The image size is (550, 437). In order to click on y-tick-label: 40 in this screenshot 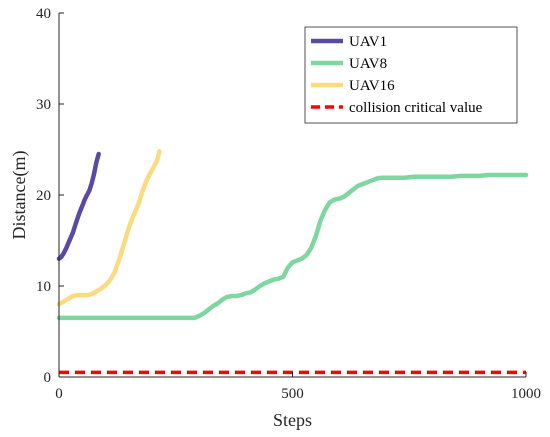, I will do `click(43, 14)`.